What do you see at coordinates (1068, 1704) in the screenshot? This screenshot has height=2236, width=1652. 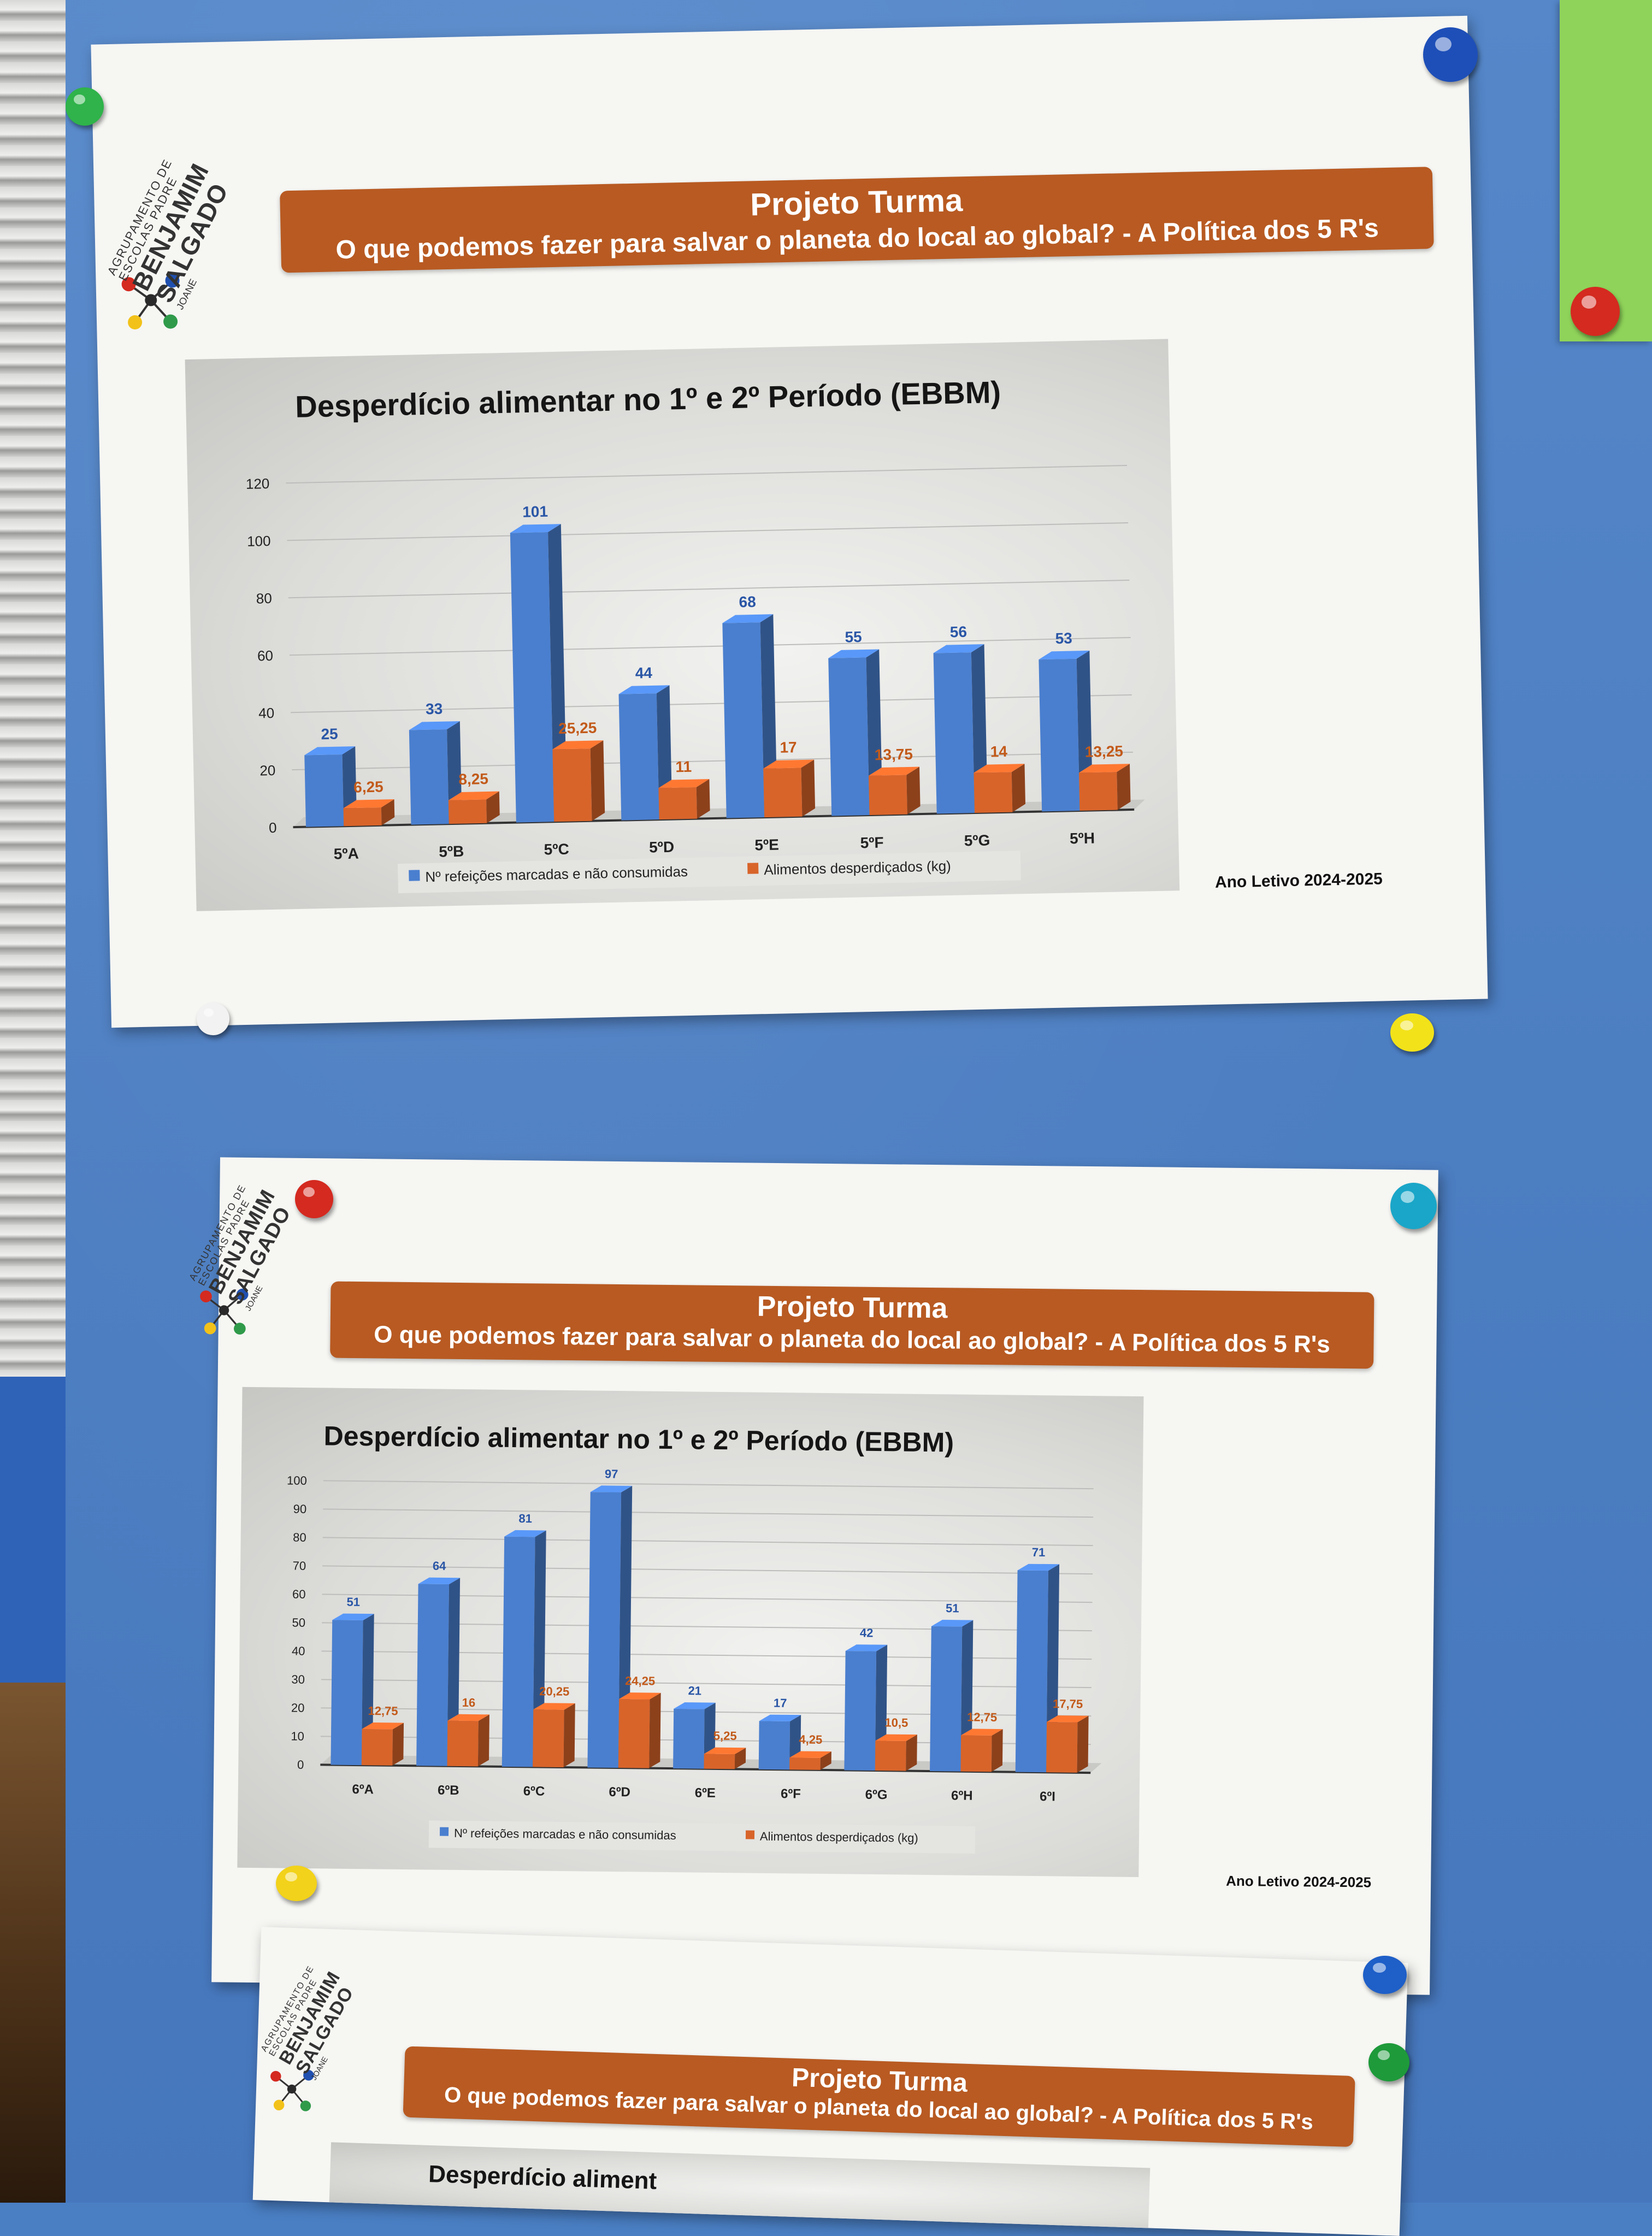 I see `data-label-food-waste: 17,75` at bounding box center [1068, 1704].